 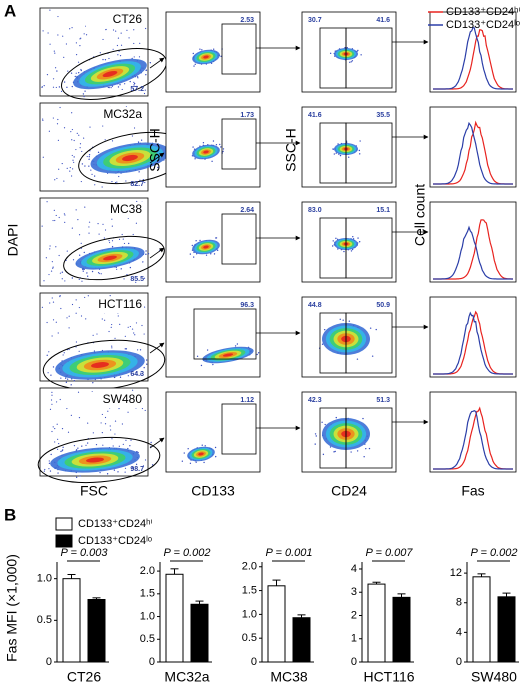 I want to click on label-bg, so click(x=115, y=305).